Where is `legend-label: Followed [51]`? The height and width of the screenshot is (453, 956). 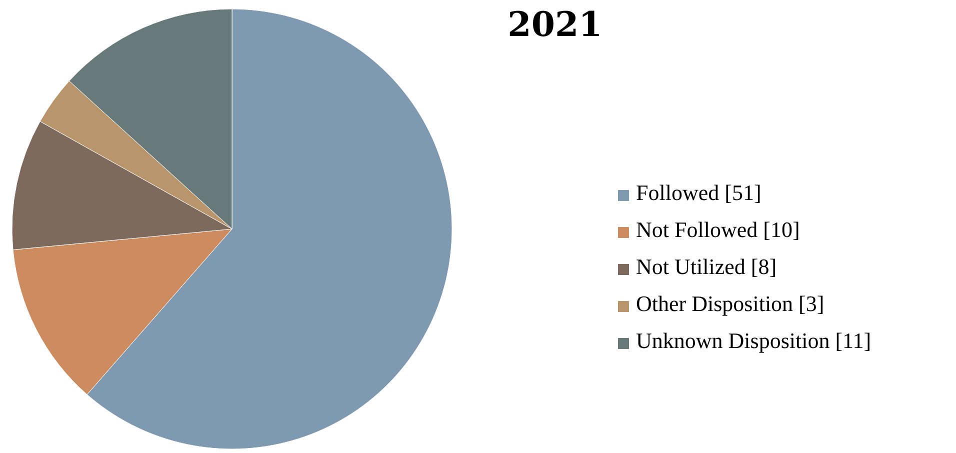 legend-label: Followed [51] is located at coordinates (699, 192).